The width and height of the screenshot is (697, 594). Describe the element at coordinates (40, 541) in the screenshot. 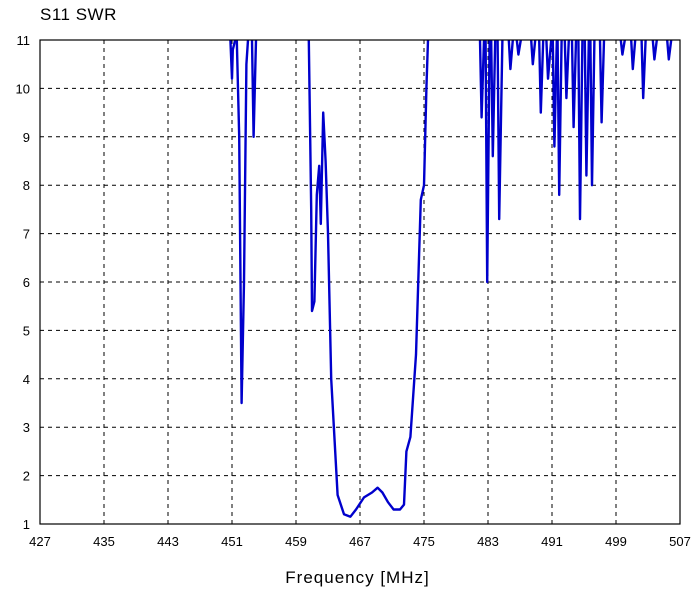

I see `x-tick-label: 427` at that location.